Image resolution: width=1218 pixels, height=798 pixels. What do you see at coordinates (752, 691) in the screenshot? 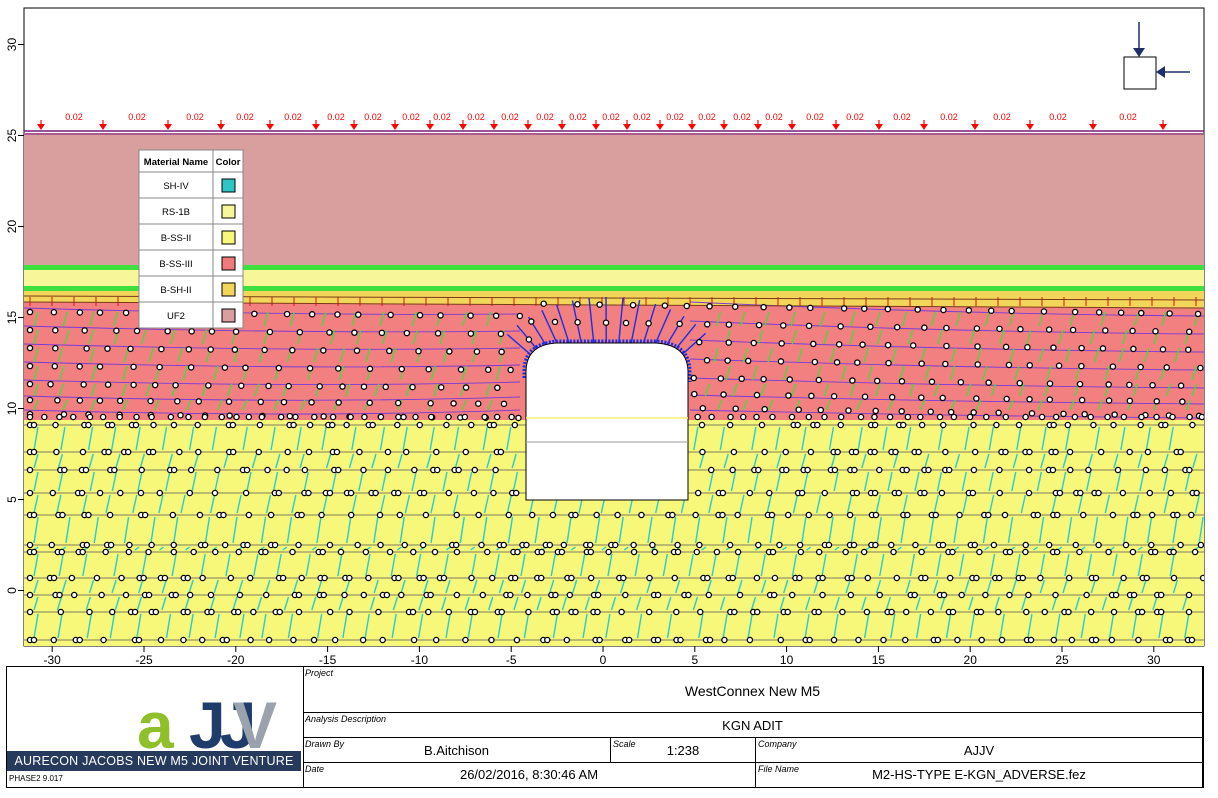
I see `project-name: WestConnex New M5` at bounding box center [752, 691].